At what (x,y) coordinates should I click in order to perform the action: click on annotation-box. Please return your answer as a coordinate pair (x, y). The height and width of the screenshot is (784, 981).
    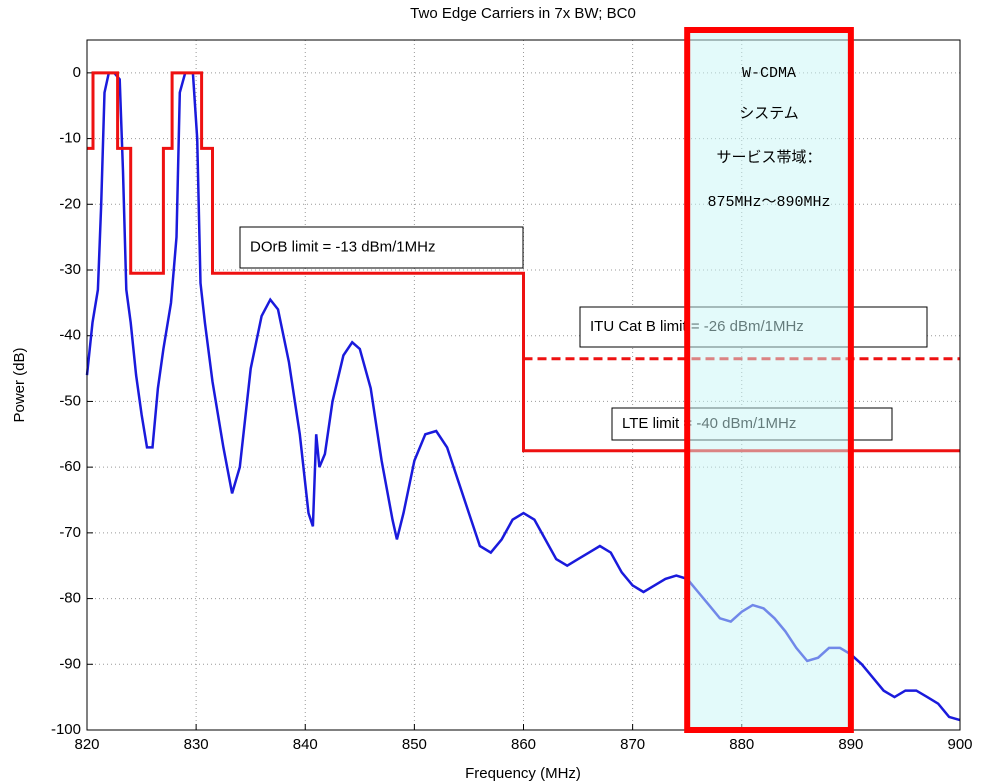
    Looking at the image, I should click on (381, 247).